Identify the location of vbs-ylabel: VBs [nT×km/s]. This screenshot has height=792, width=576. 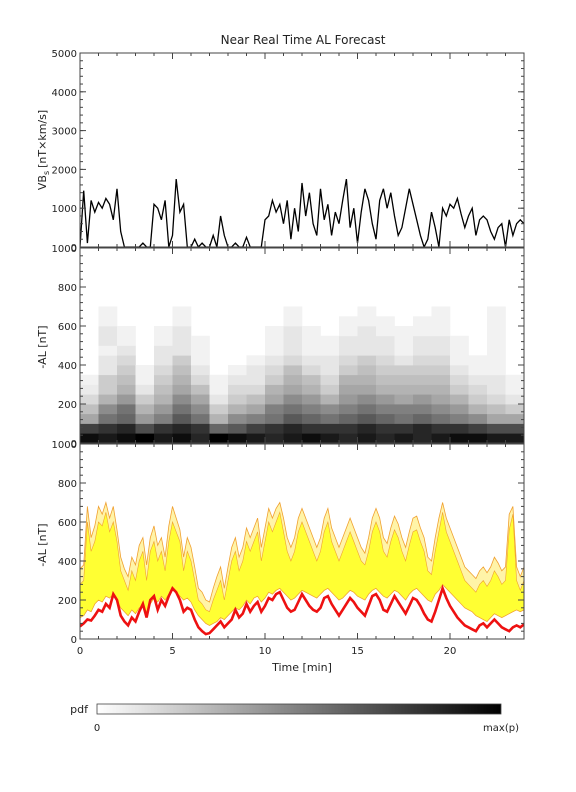
(43, 150).